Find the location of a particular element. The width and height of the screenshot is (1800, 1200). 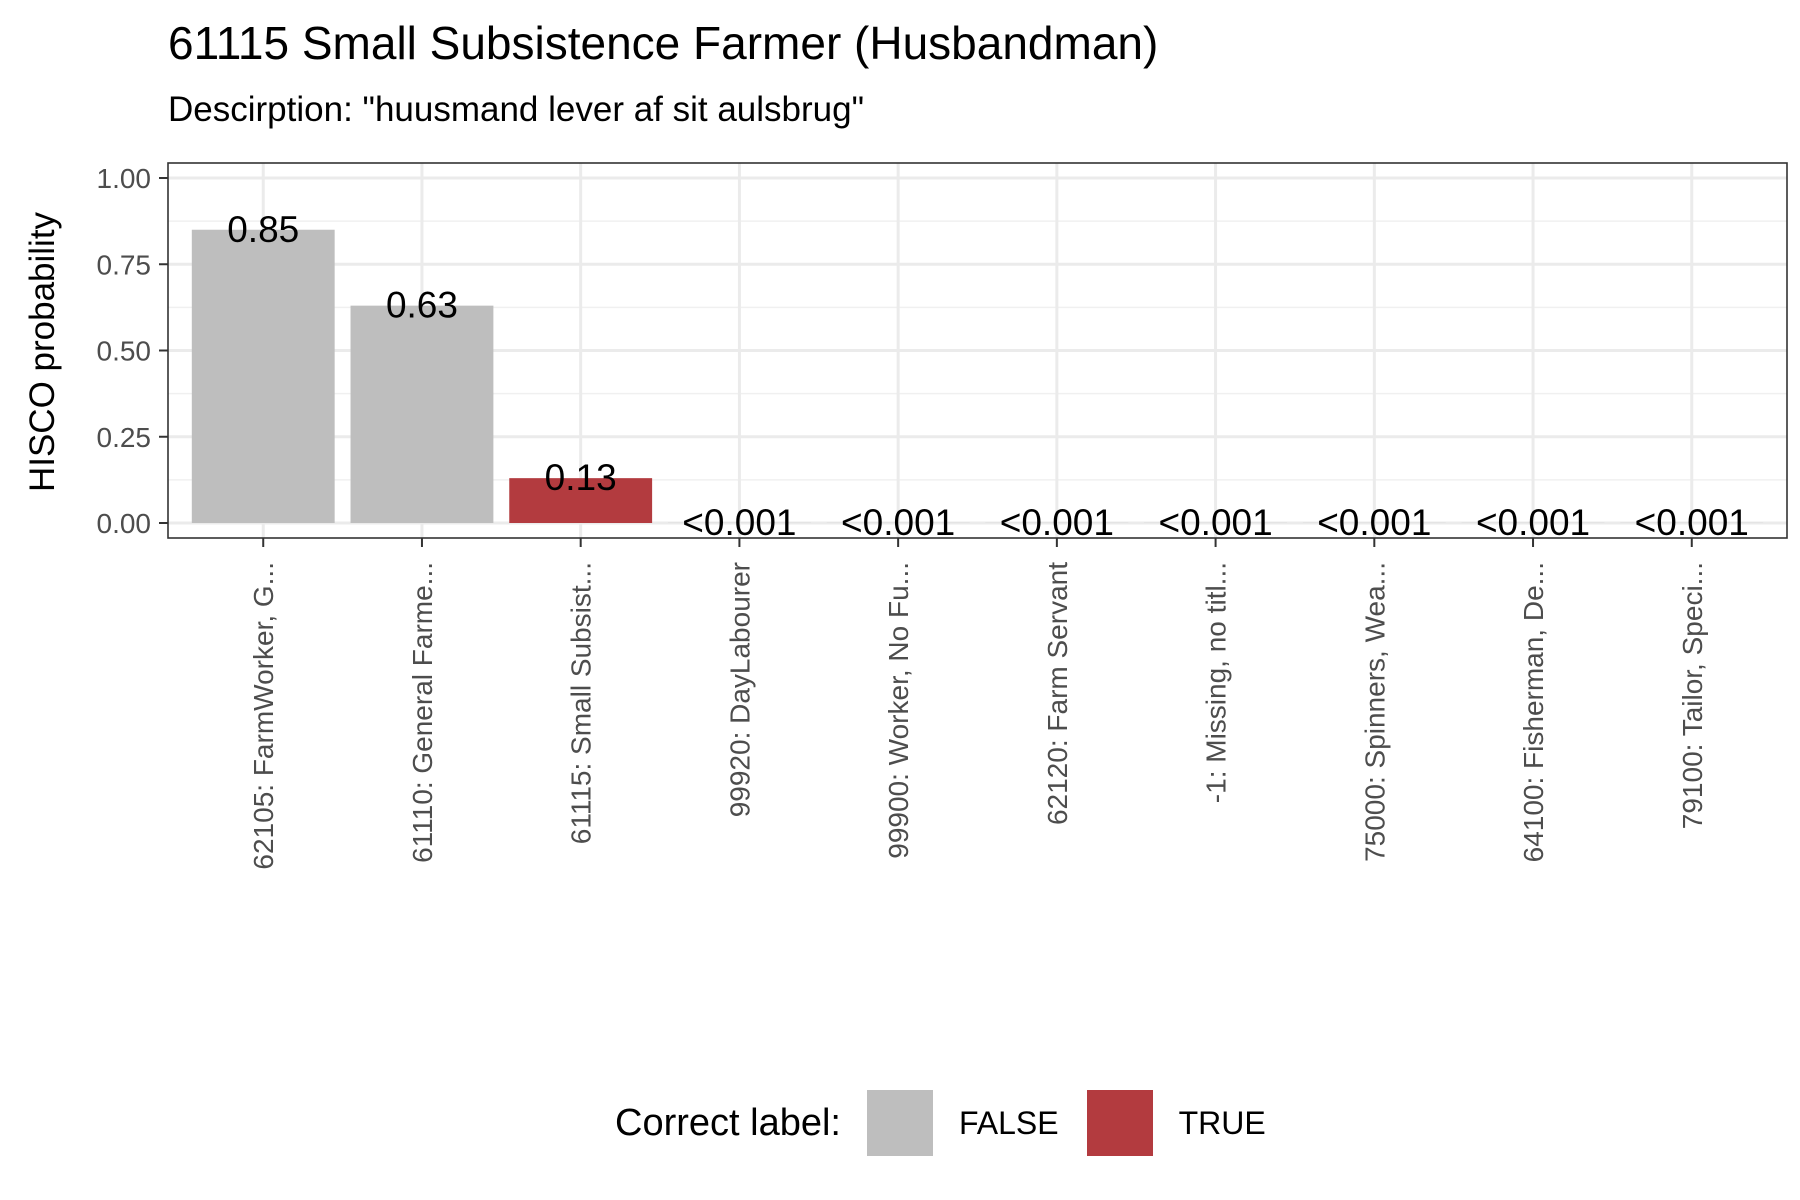

data-label: 0.13 is located at coordinates (581, 477).